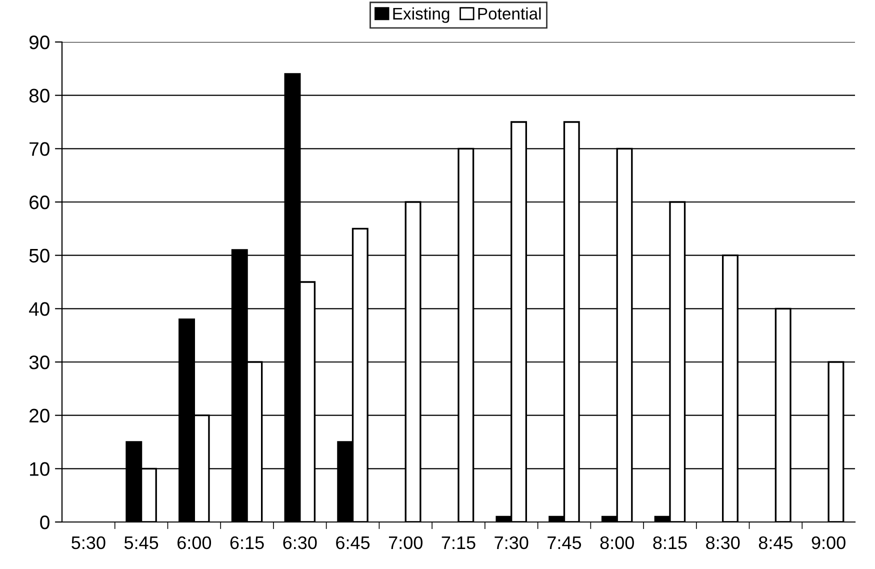 The height and width of the screenshot is (569, 875). Describe the element at coordinates (421, 15) in the screenshot. I see `legend-label: Existing` at that location.